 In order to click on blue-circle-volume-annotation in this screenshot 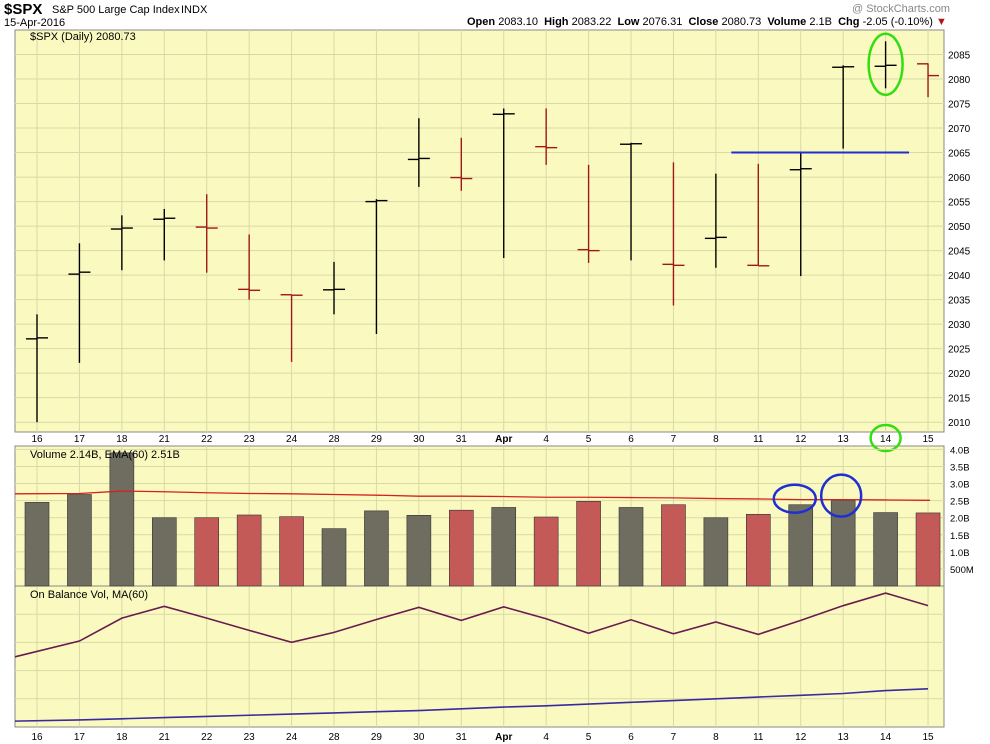, I will do `click(841, 495)`.